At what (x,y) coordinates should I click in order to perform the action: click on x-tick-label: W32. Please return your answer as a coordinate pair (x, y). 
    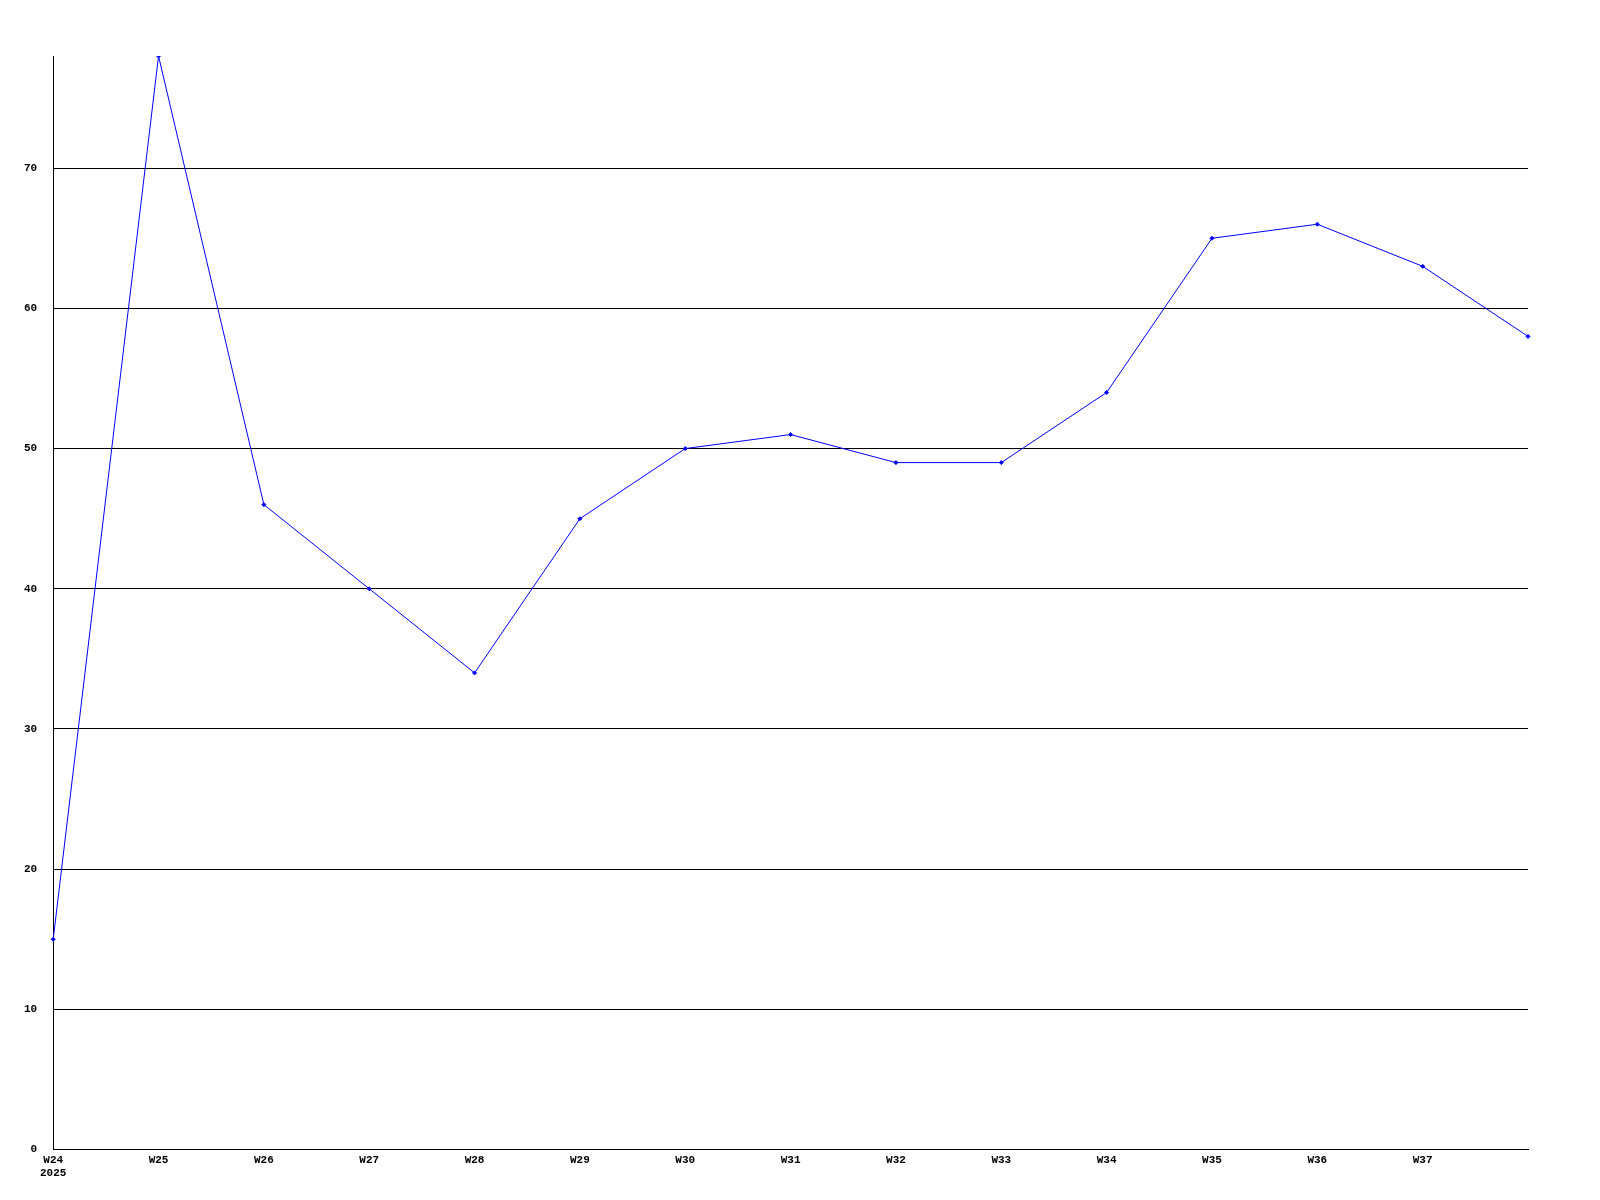
    Looking at the image, I should click on (896, 1159).